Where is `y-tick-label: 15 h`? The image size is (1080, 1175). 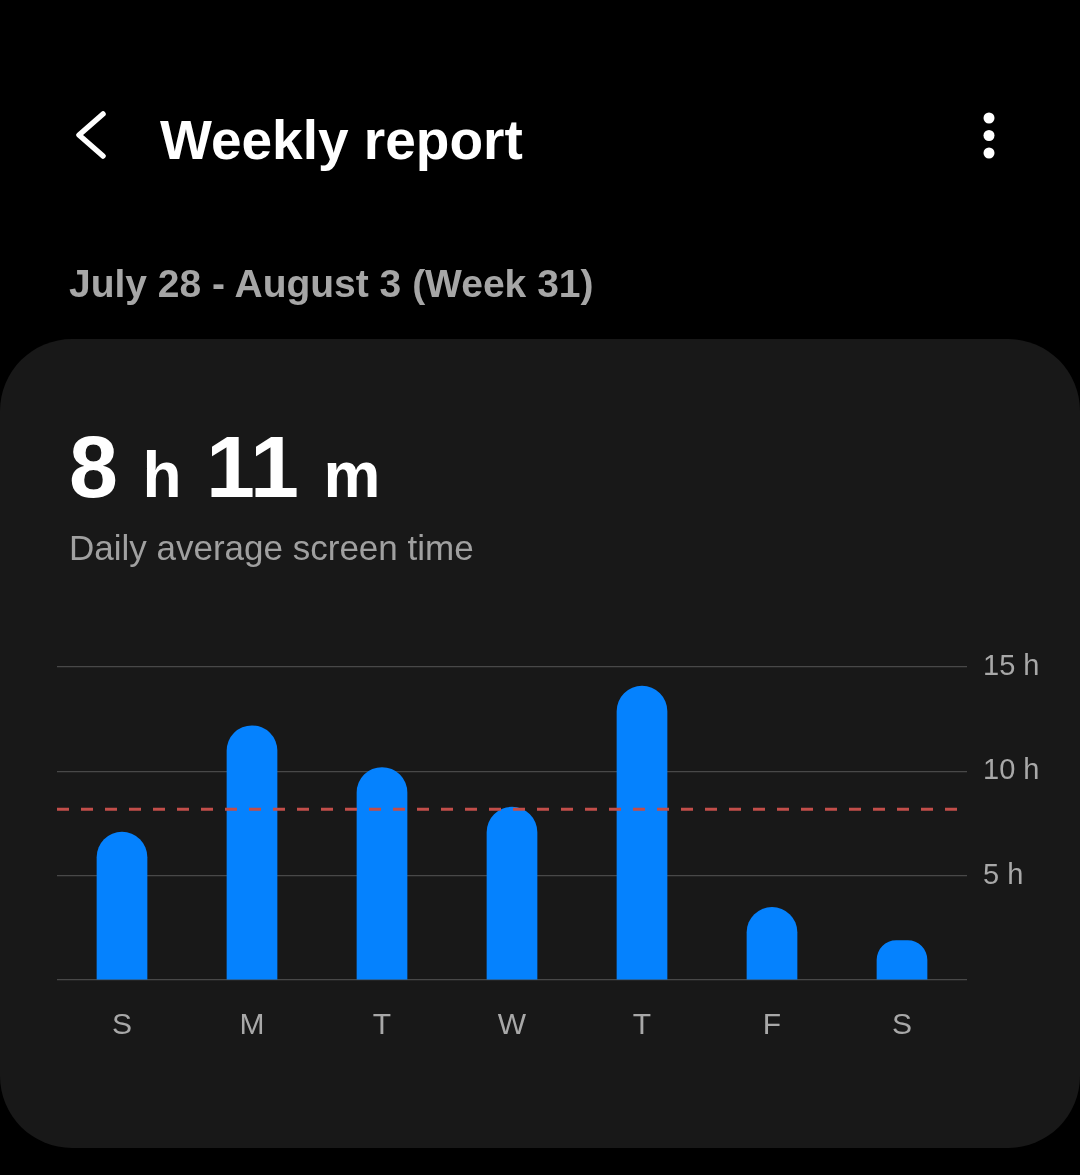 y-tick-label: 15 h is located at coordinates (1011, 665).